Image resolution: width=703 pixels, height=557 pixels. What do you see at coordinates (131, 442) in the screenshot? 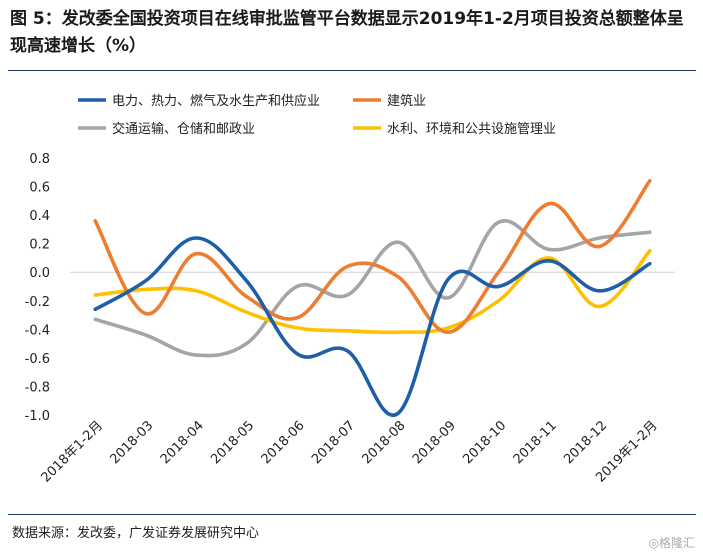
I see `x-tick-label: 2018-03` at bounding box center [131, 442].